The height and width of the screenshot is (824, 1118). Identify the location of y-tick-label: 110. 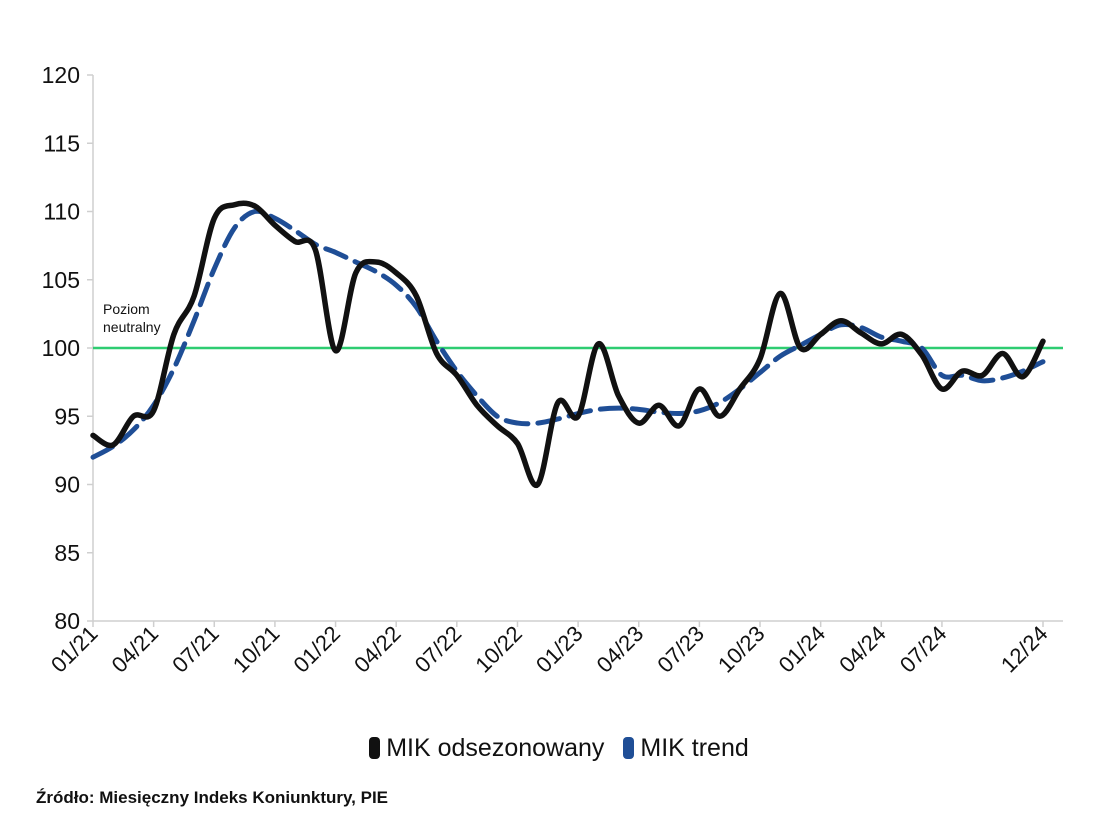
(61, 212).